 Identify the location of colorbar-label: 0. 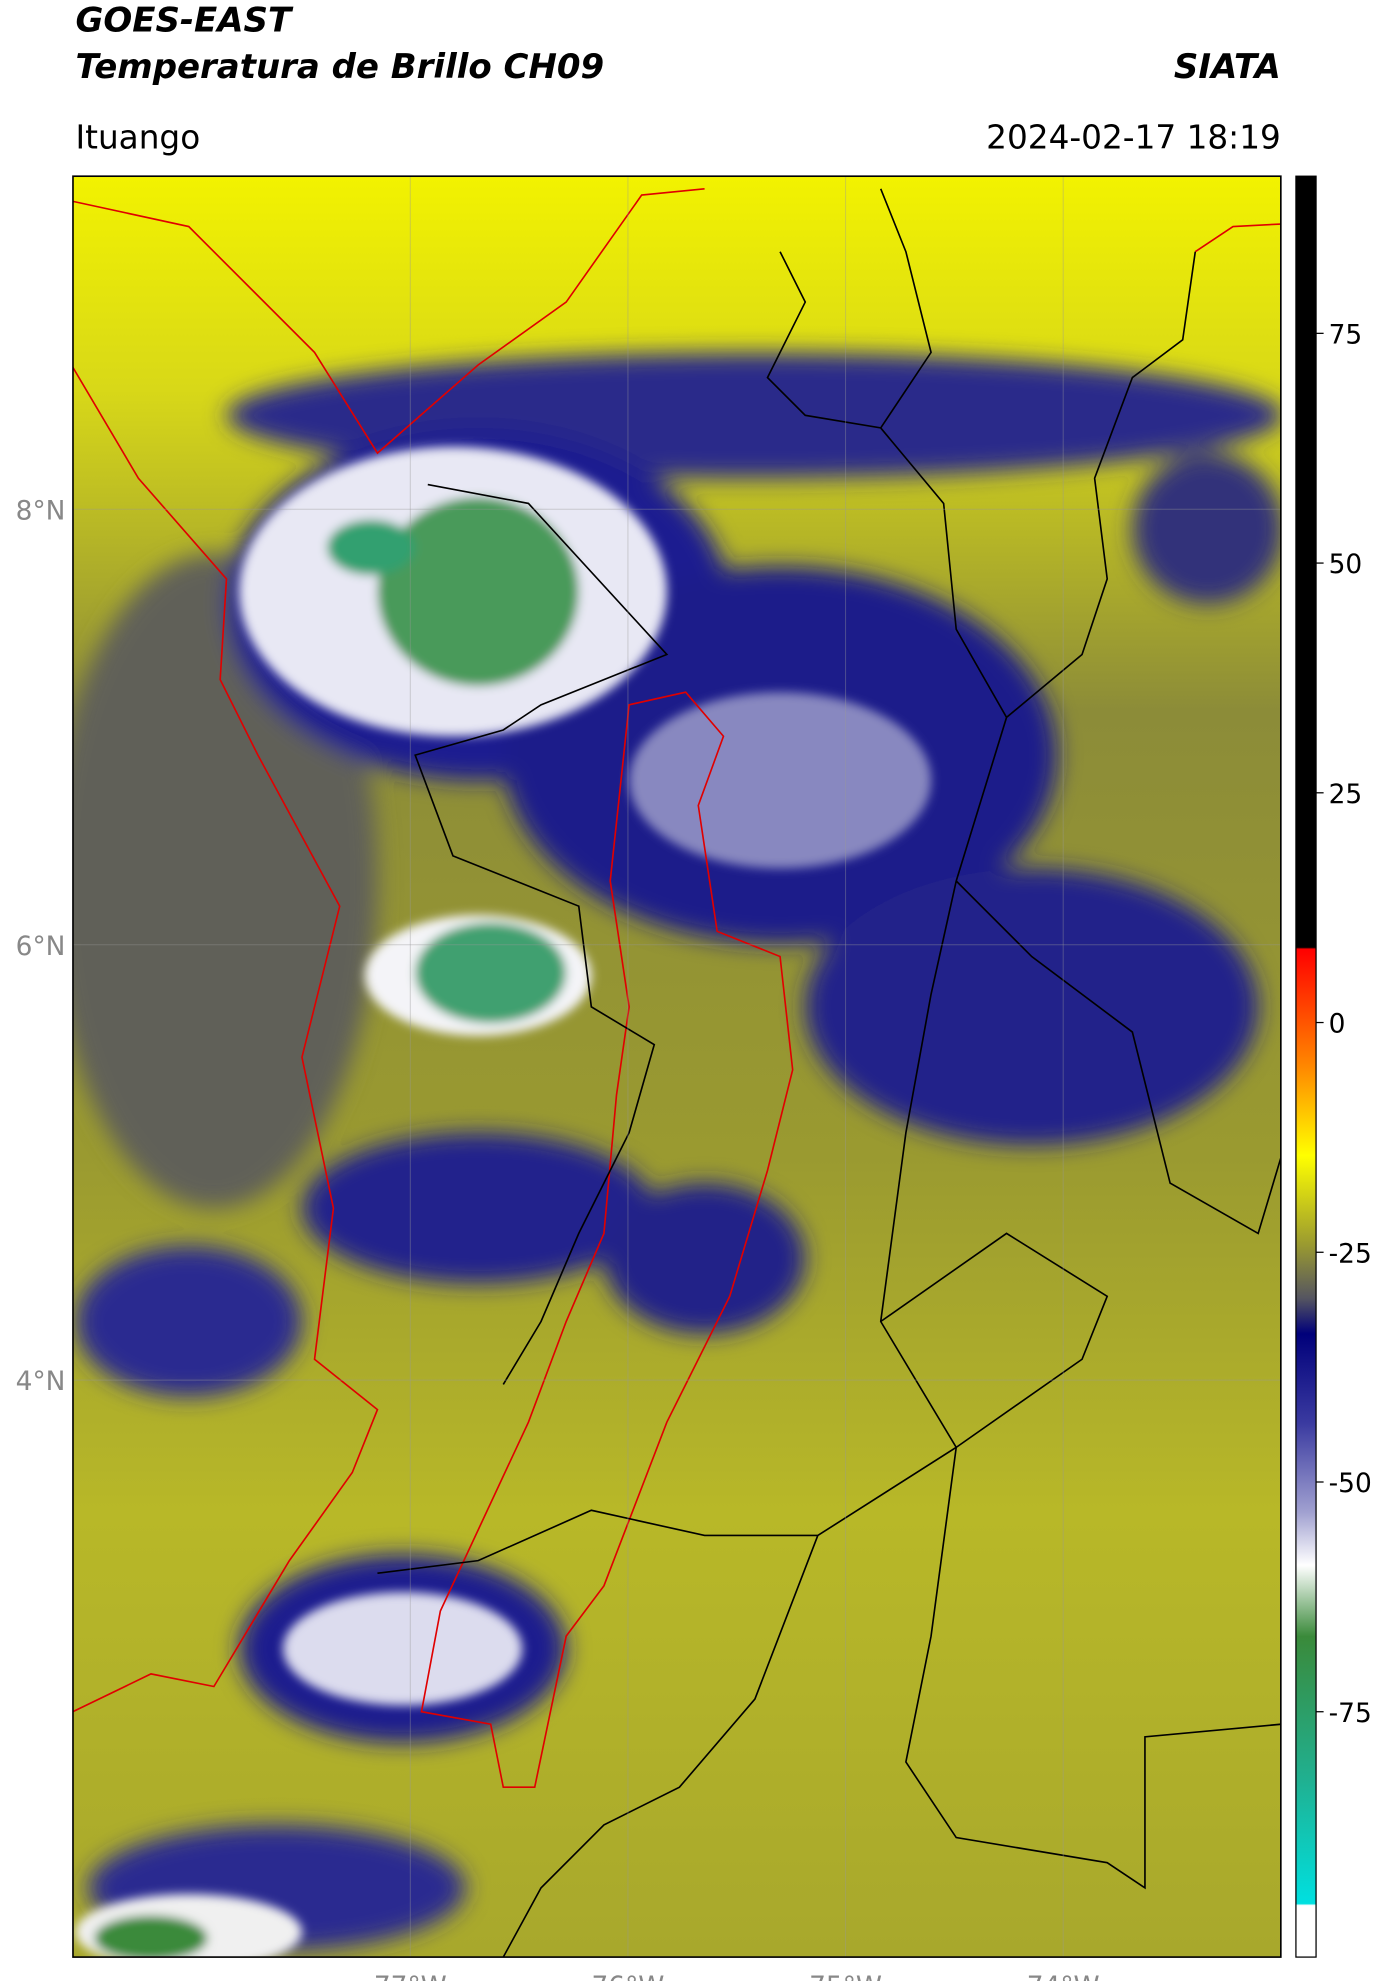
(1337, 1024).